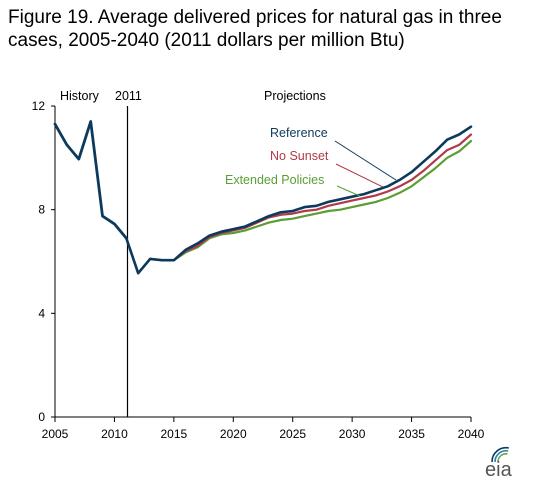  I want to click on x-tick-label: 2030, so click(352, 434).